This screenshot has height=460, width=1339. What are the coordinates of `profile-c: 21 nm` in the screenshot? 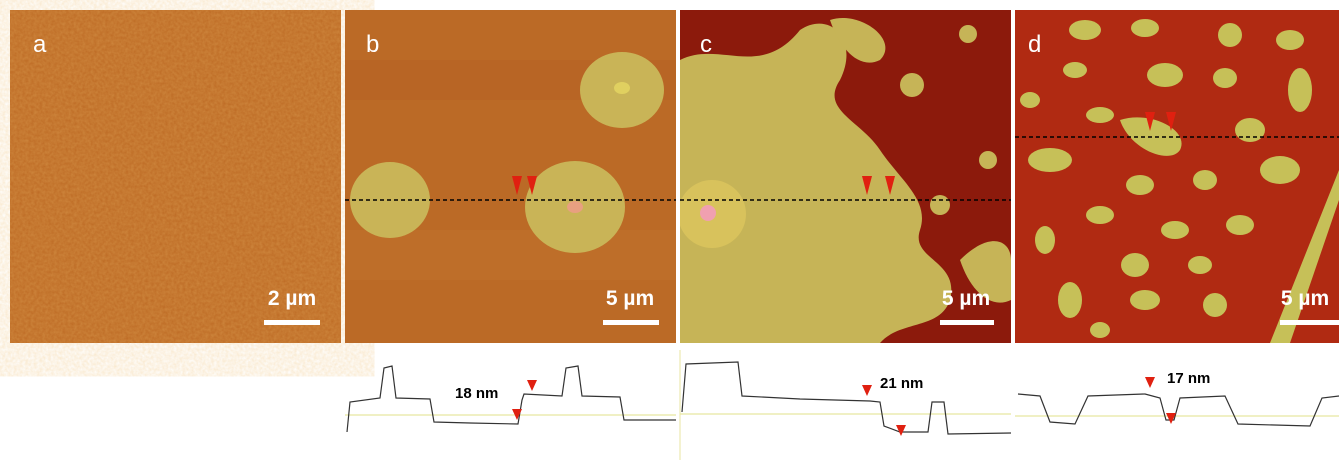 It's located at (845, 405).